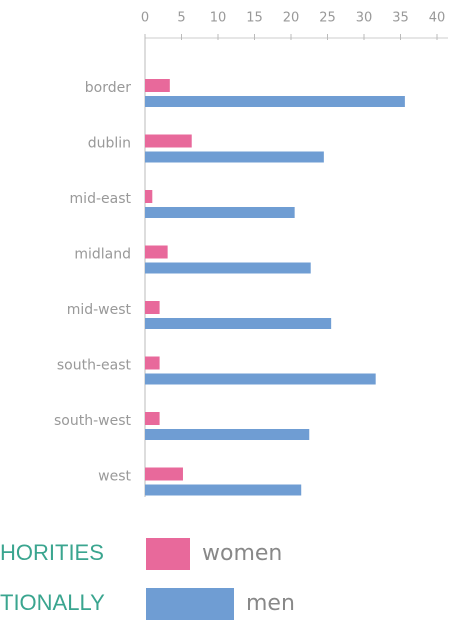 This screenshot has width=450, height=624. I want to click on category-label: mid-east, so click(101, 199).